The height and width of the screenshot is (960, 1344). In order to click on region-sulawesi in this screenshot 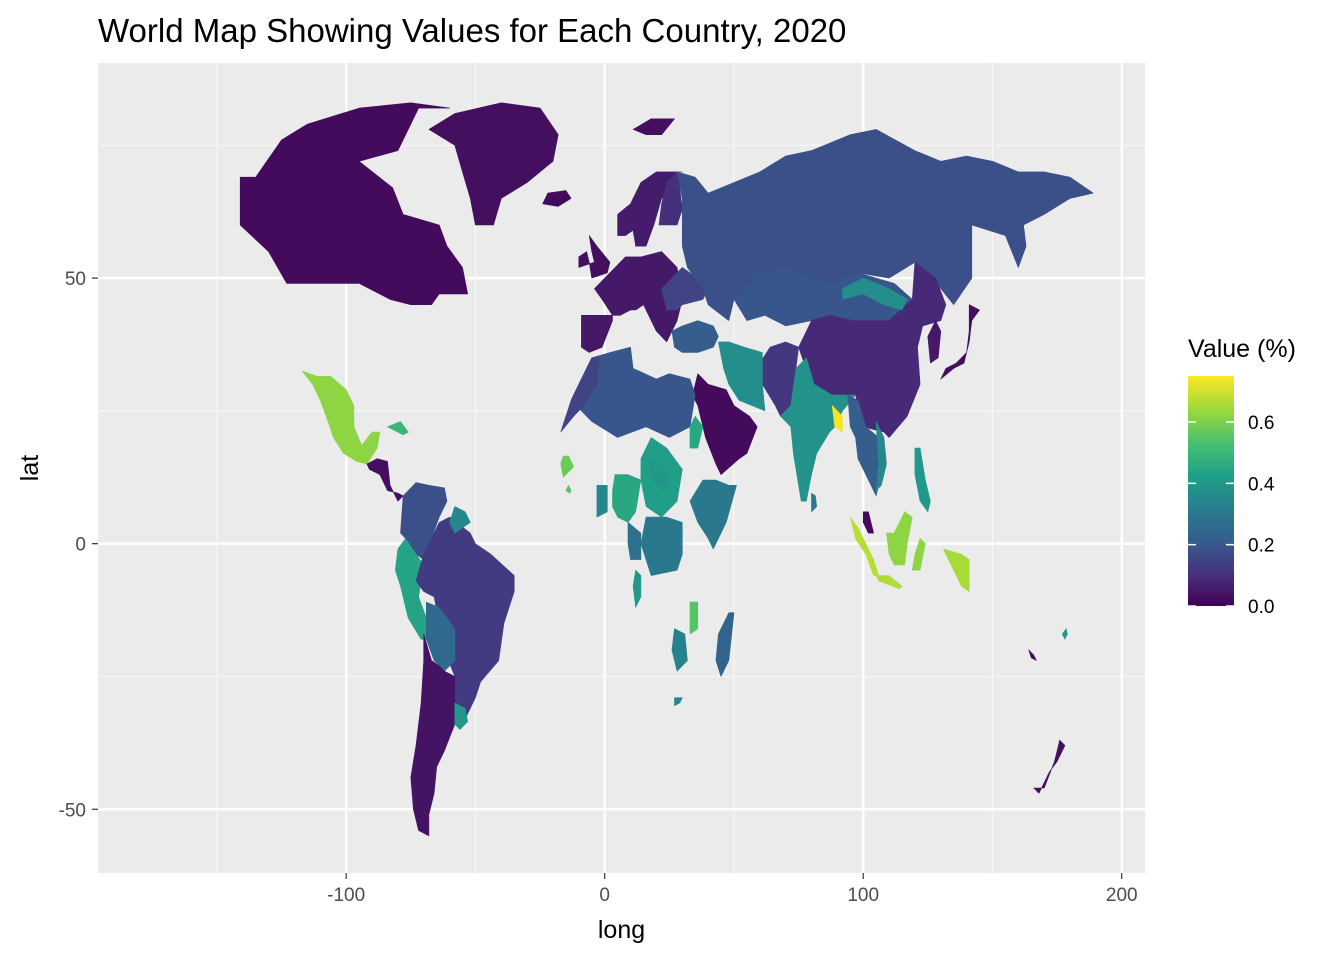, I will do `click(918, 554)`.